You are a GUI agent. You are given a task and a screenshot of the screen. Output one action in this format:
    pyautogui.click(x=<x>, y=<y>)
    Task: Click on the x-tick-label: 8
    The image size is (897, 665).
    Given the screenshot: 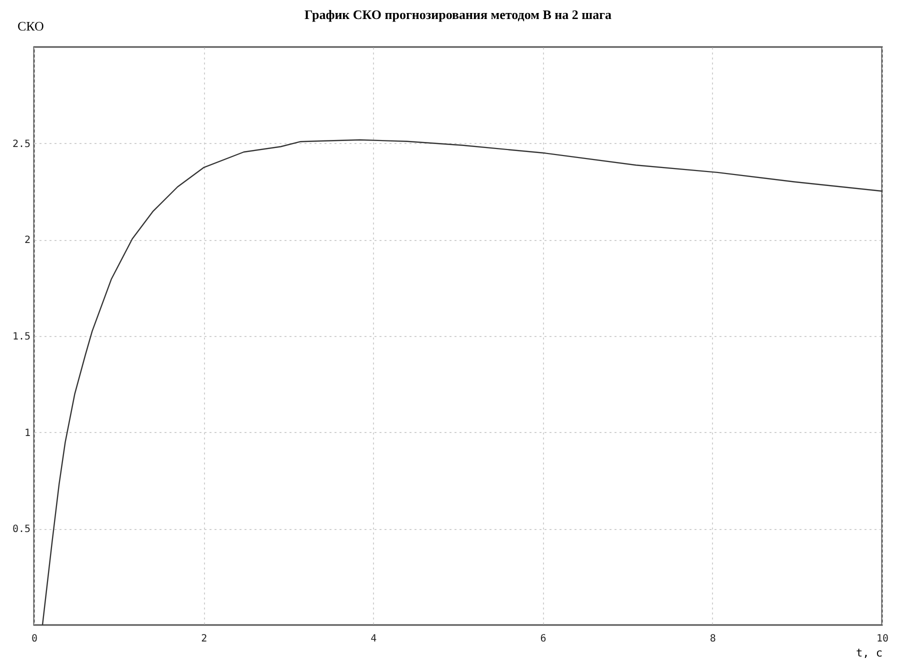 What is the action you would take?
    pyautogui.click(x=713, y=639)
    